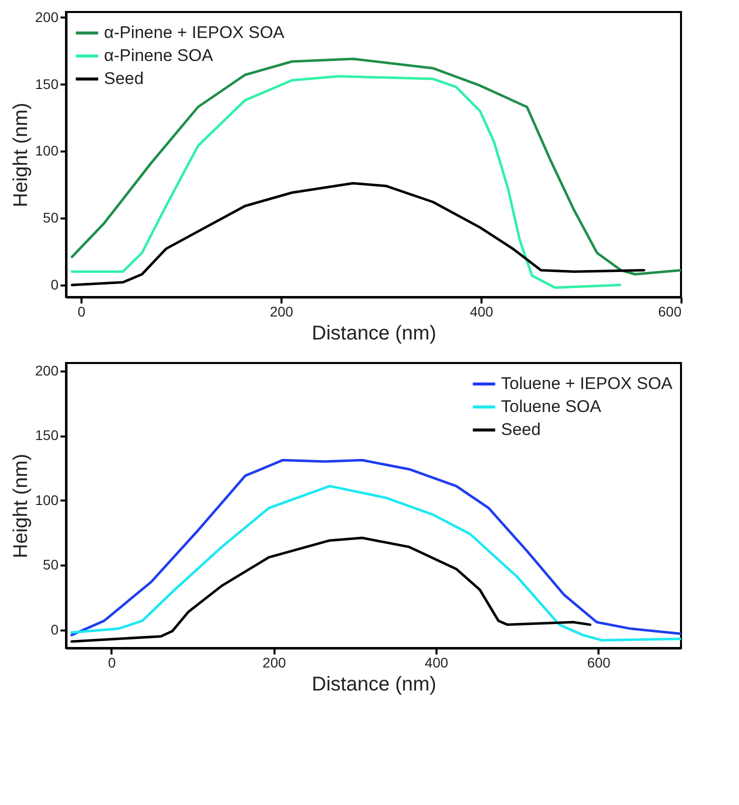 The height and width of the screenshot is (805, 739). What do you see at coordinates (159, 55) in the screenshot?
I see `legend-label: α-Pinene SOA` at bounding box center [159, 55].